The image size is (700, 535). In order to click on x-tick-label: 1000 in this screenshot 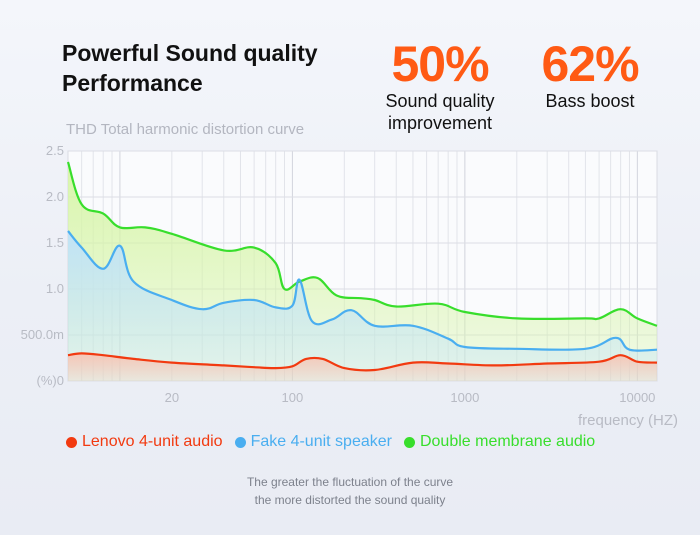, I will do `click(464, 397)`.